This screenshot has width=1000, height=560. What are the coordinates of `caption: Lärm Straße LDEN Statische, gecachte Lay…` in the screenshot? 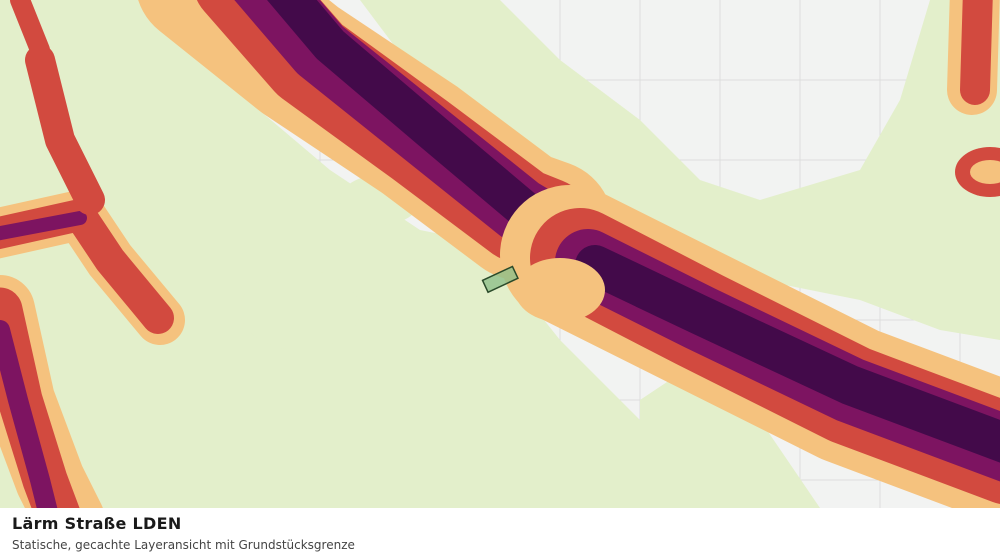 It's located at (500, 534).